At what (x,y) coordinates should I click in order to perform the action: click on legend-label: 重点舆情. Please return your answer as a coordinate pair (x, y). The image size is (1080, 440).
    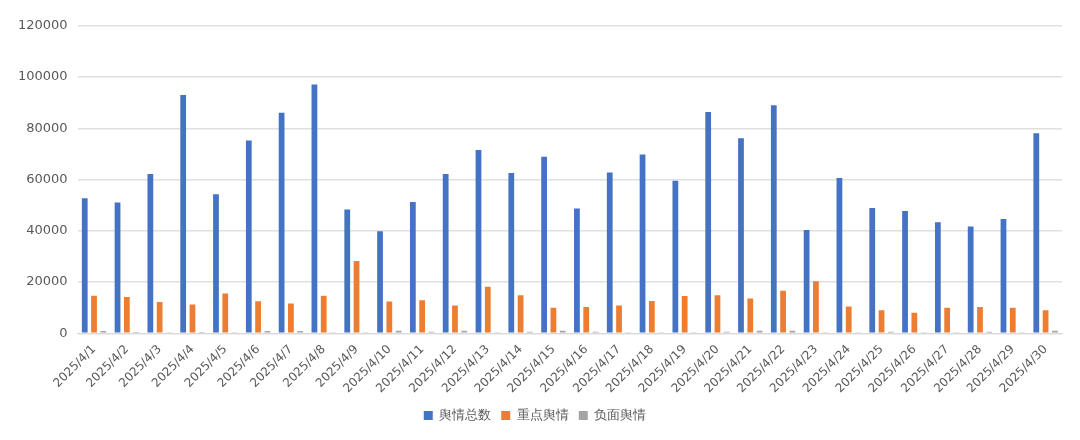
    Looking at the image, I should click on (542, 414).